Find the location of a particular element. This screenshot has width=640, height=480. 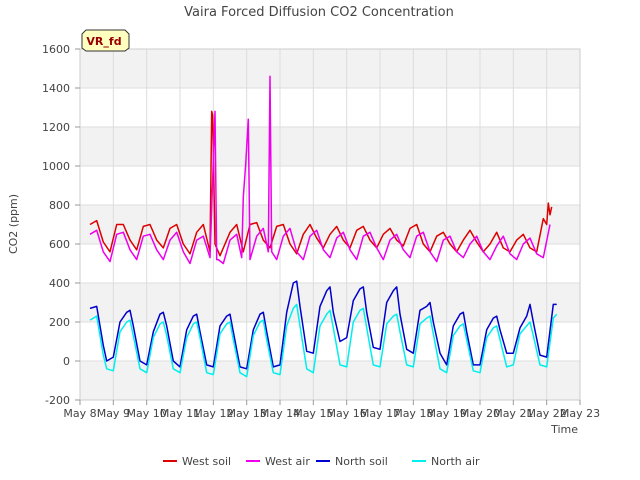

y-tick-label: 400 is located at coordinates (59, 283).